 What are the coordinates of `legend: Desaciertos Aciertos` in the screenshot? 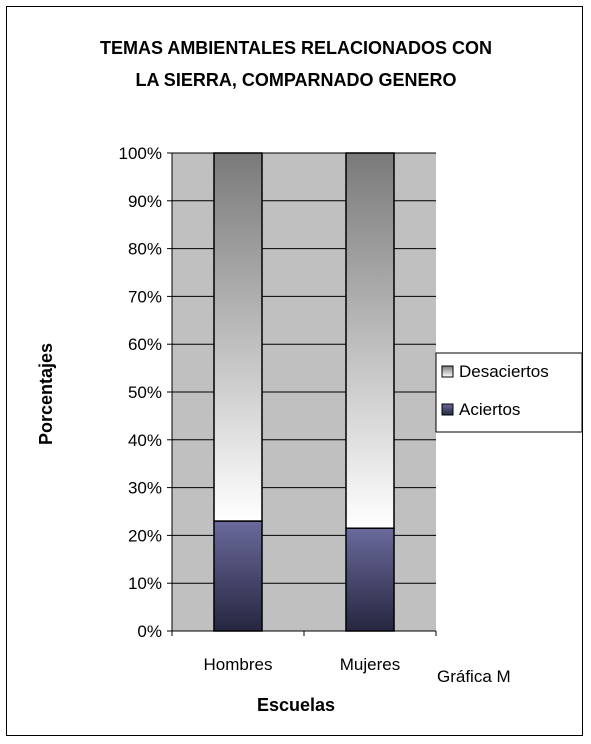 It's located at (509, 392).